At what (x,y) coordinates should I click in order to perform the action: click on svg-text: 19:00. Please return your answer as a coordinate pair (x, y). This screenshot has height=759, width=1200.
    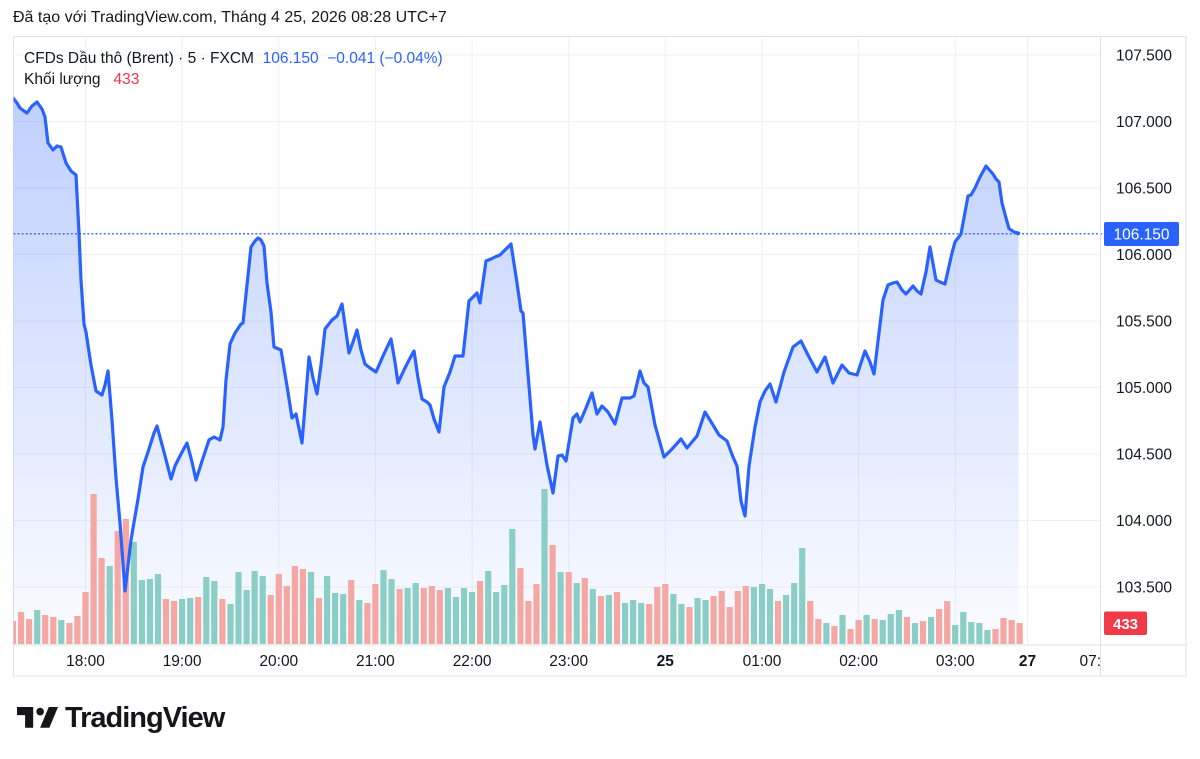
    Looking at the image, I should click on (182, 661).